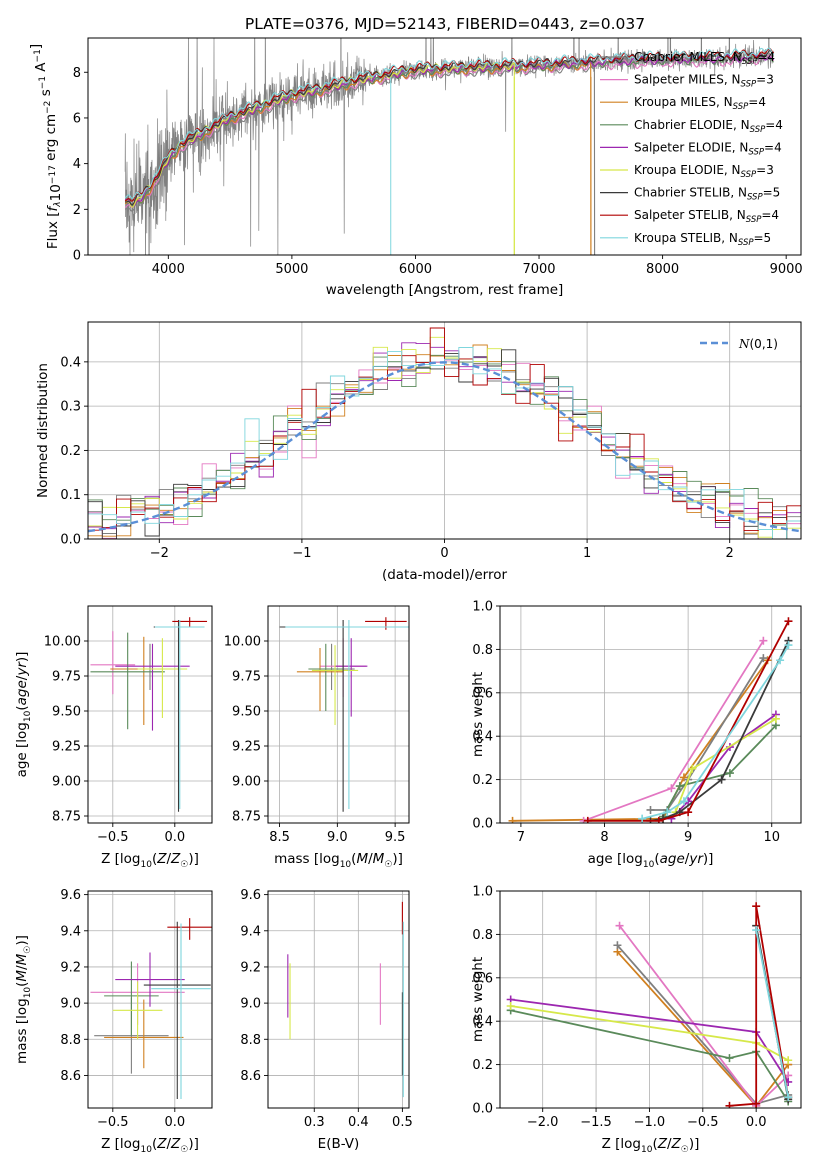  Describe the element at coordinates (77, 164) in the screenshot. I see `y-tick-label: 4` at that location.